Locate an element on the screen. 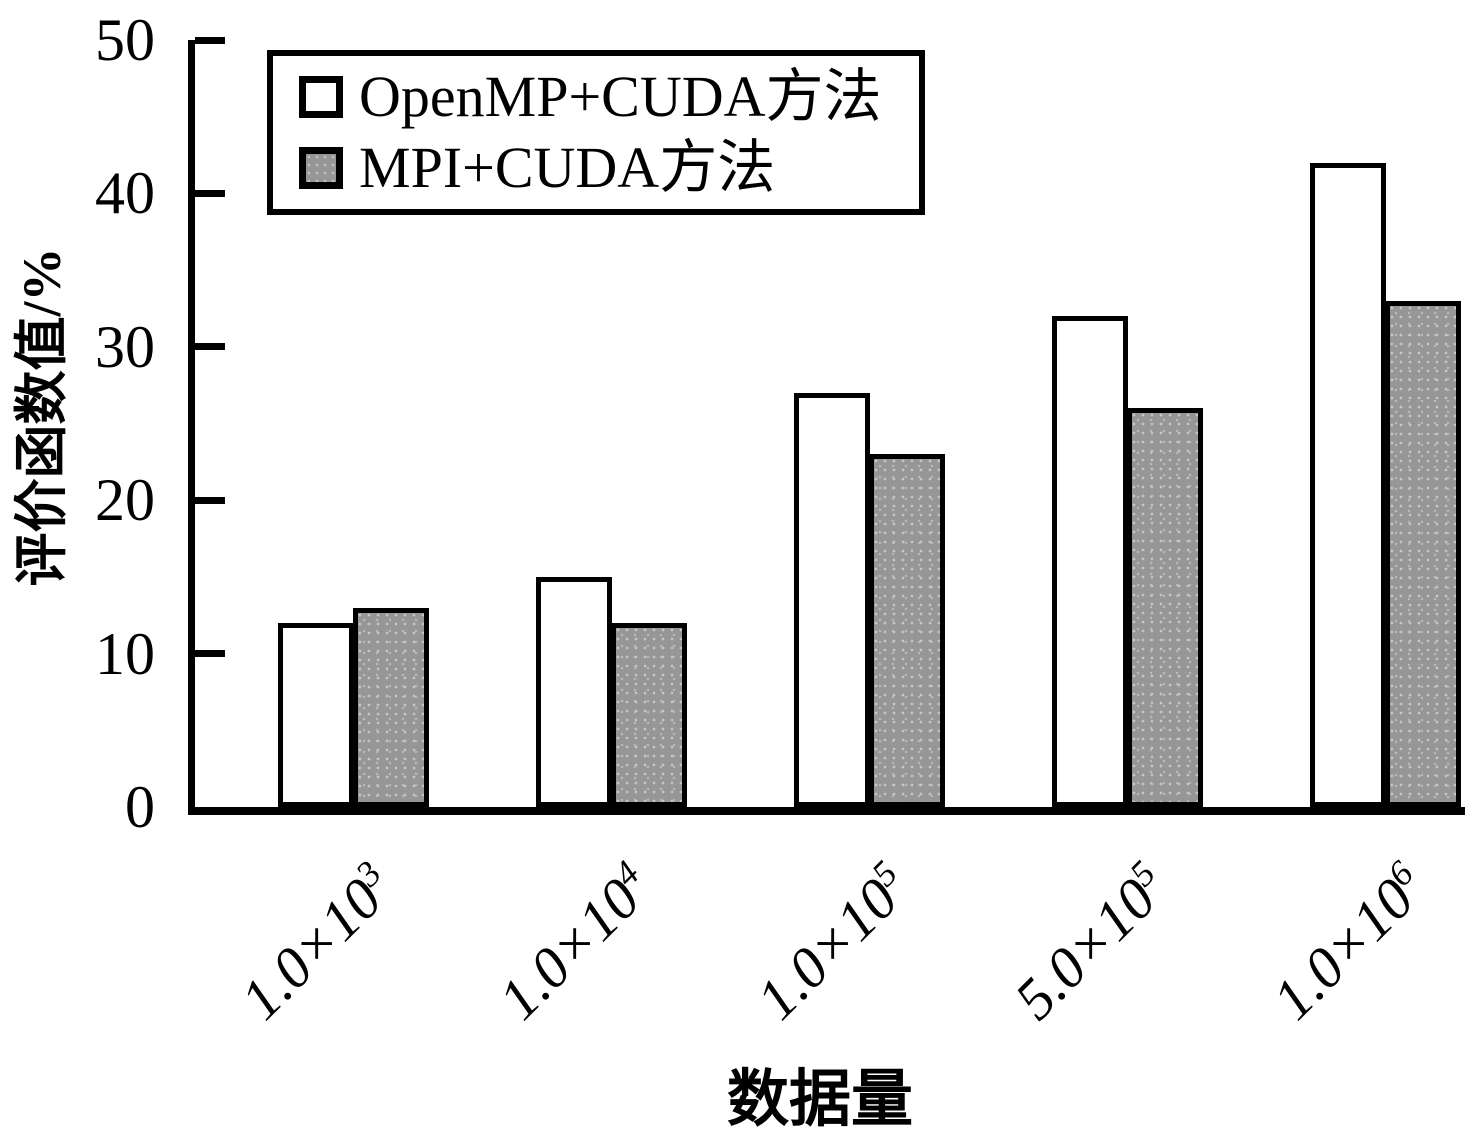 Image resolution: width=1465 pixels, height=1136 pixels. legend-label-mpi: MPI+CUDA方法 is located at coordinates (567, 167).